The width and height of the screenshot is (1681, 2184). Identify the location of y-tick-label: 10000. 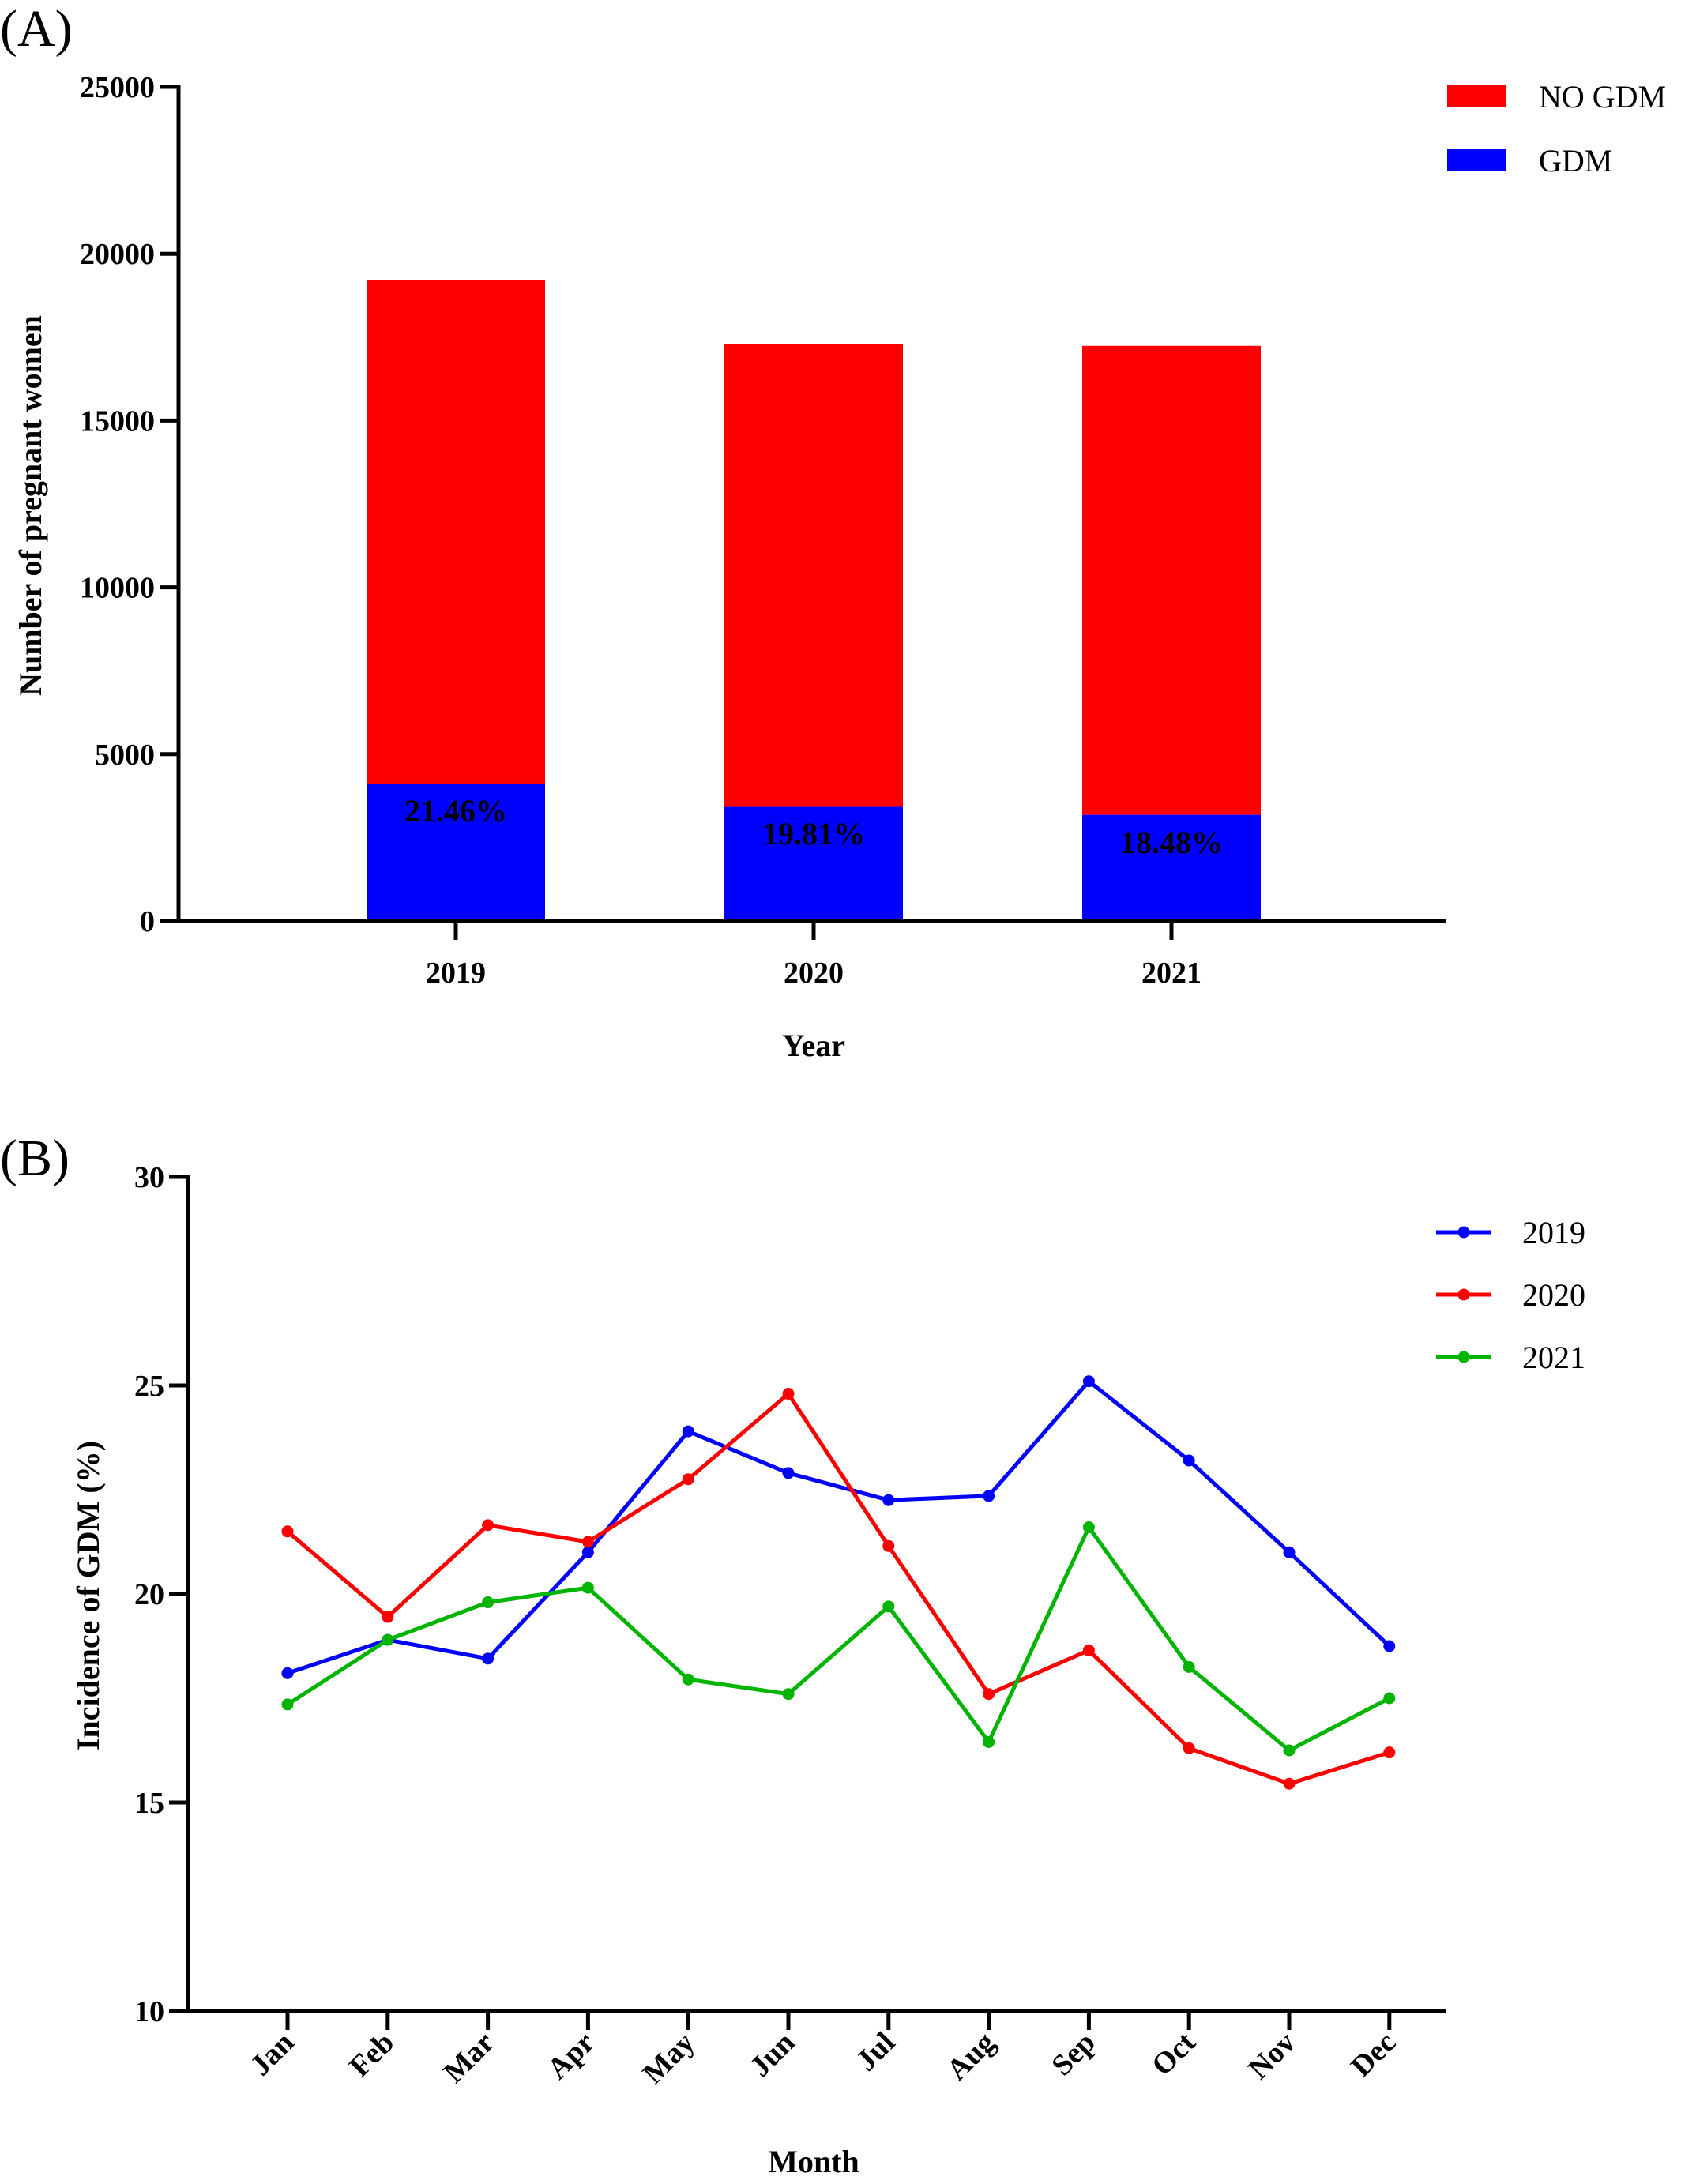
(117, 588).